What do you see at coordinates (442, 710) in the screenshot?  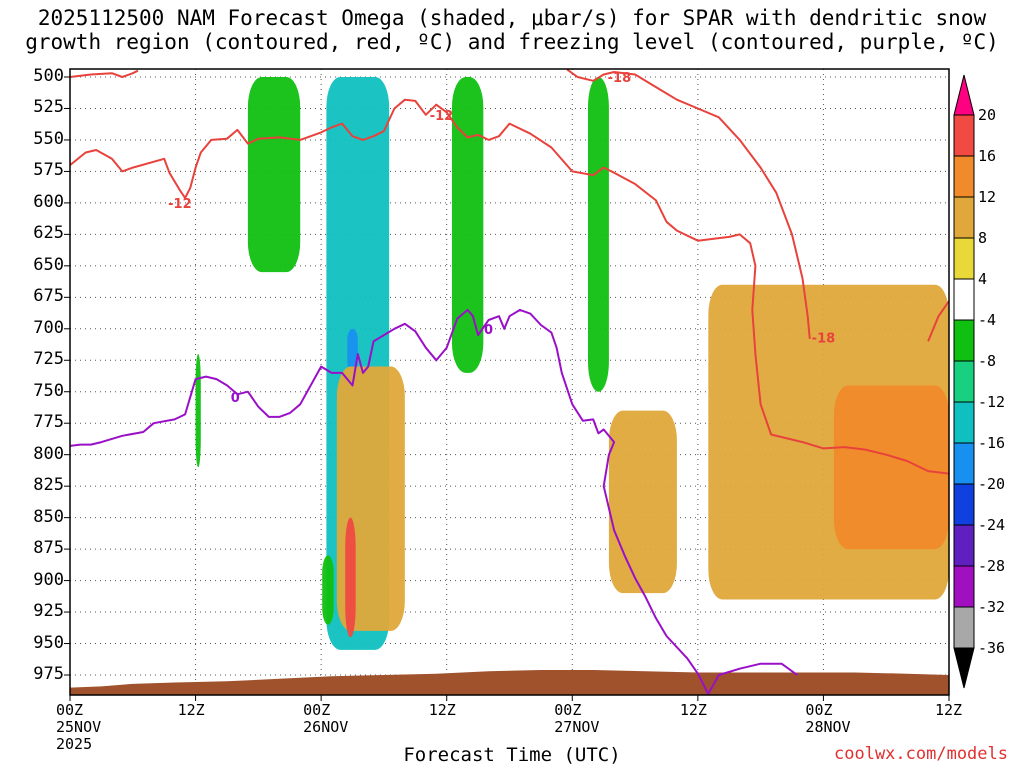 I see `x-tick-label-36: 12Z` at bounding box center [442, 710].